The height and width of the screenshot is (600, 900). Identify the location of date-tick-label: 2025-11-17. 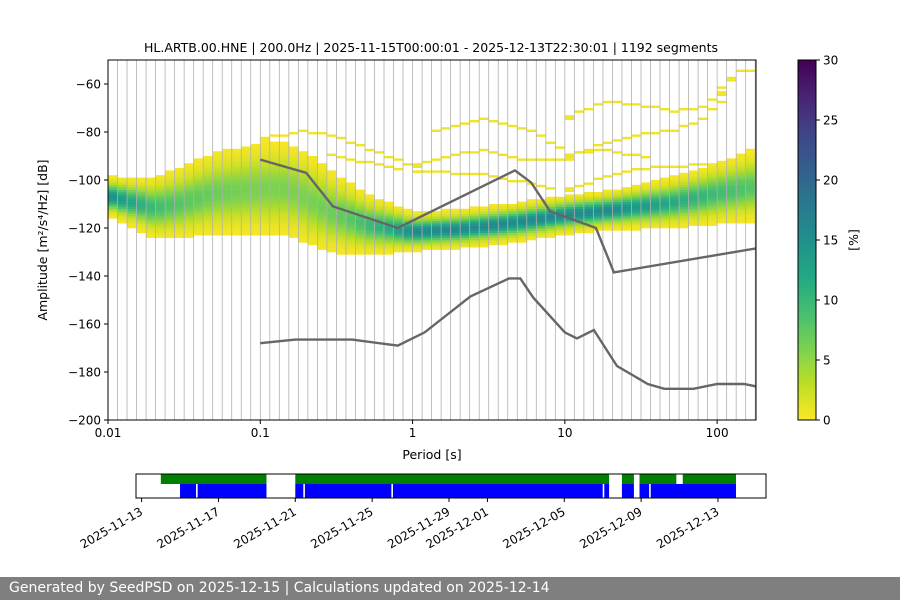
(188, 527).